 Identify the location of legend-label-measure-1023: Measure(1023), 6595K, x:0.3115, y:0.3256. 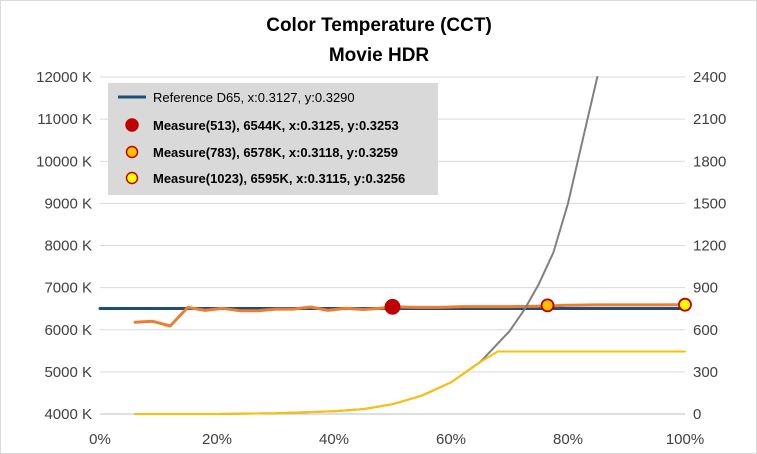
(279, 178).